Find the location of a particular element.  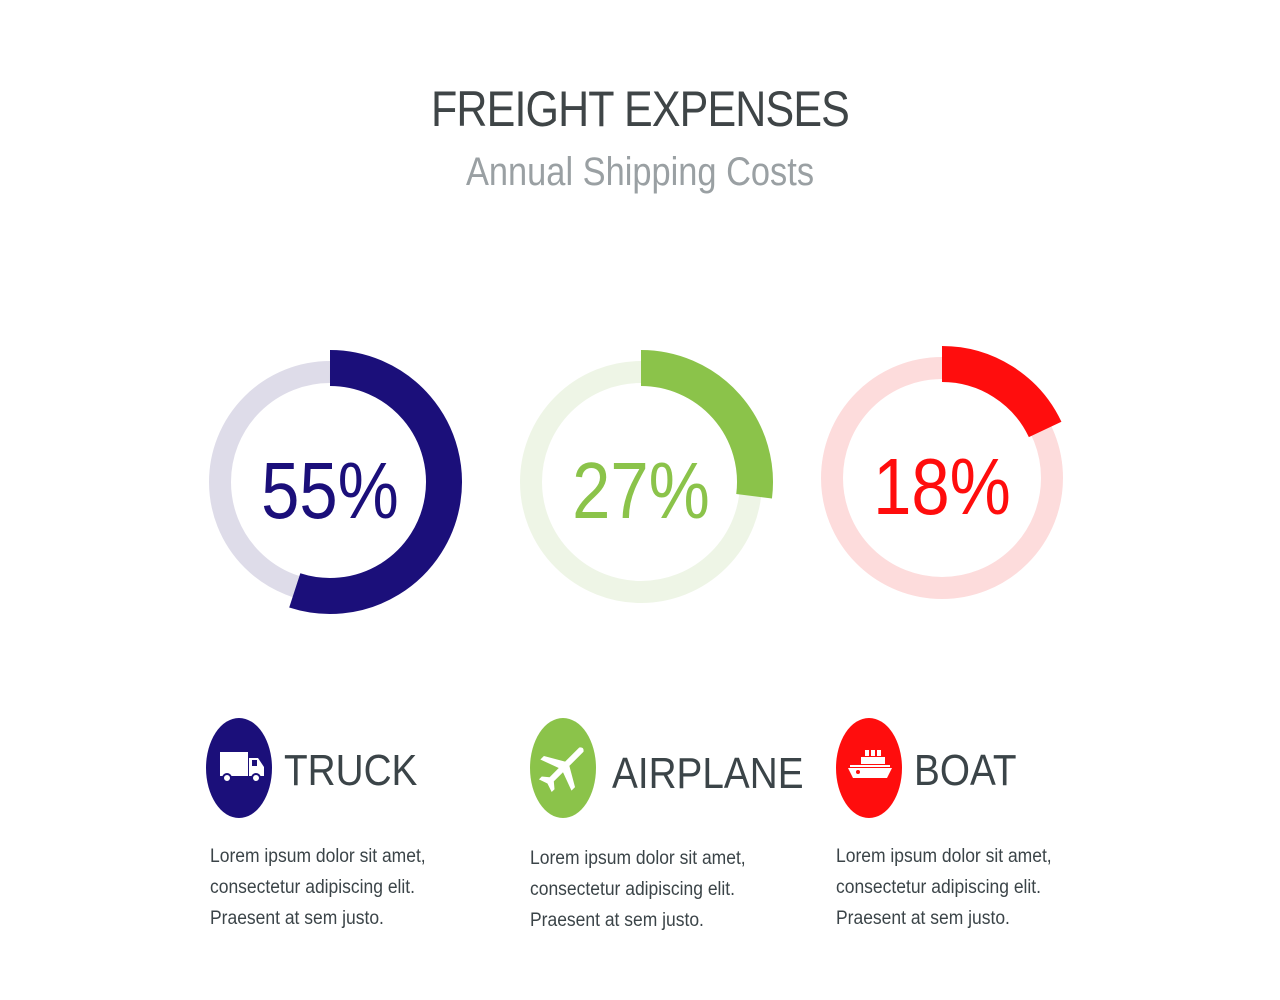

boat-icon-badge is located at coordinates (869, 768).